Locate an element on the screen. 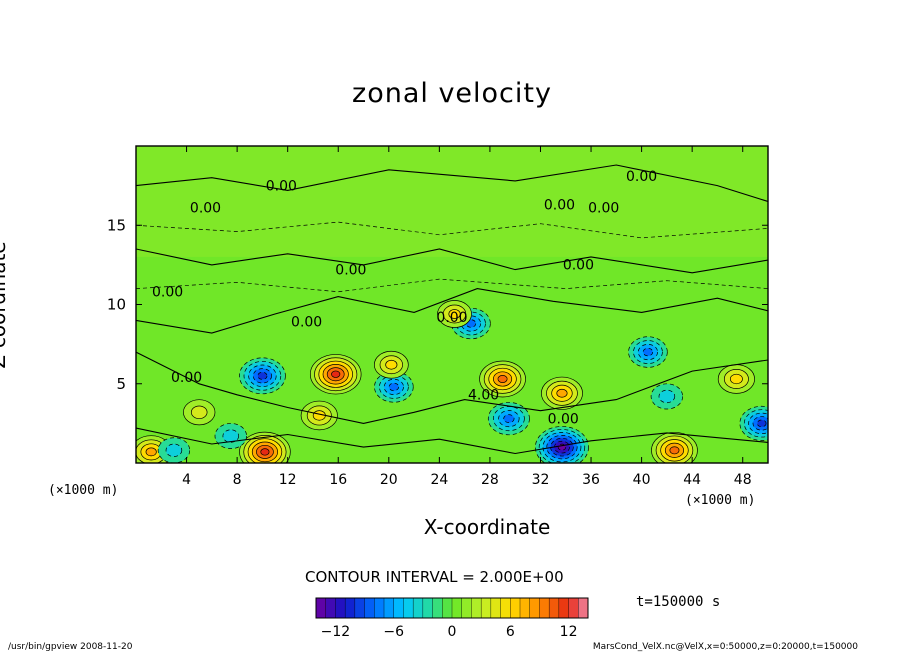 The image size is (904, 654). x-unit-left: (×1000 m) is located at coordinates (83, 490).